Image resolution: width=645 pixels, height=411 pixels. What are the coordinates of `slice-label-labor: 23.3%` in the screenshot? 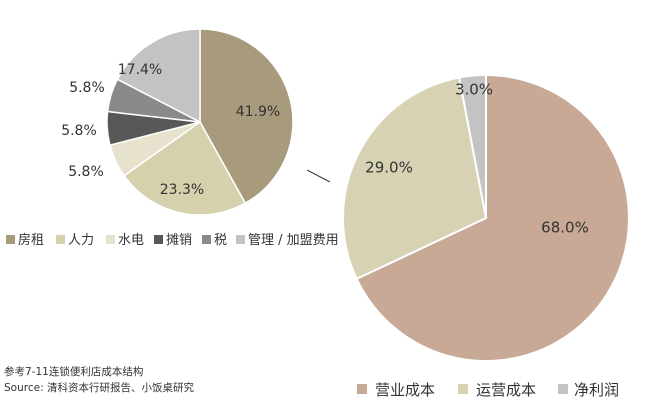 It's located at (182, 190).